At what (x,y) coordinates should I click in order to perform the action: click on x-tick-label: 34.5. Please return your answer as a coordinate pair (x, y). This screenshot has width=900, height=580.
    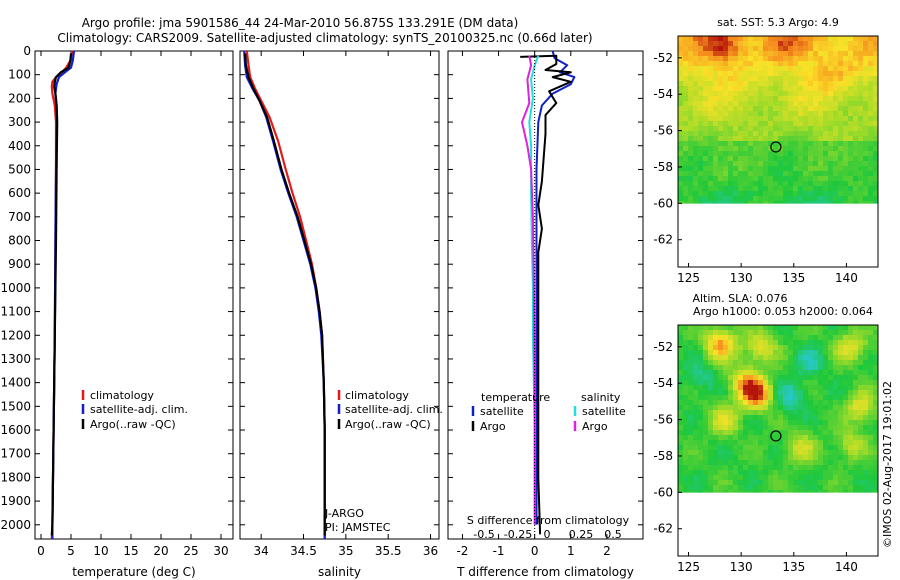
    Looking at the image, I should click on (303, 551).